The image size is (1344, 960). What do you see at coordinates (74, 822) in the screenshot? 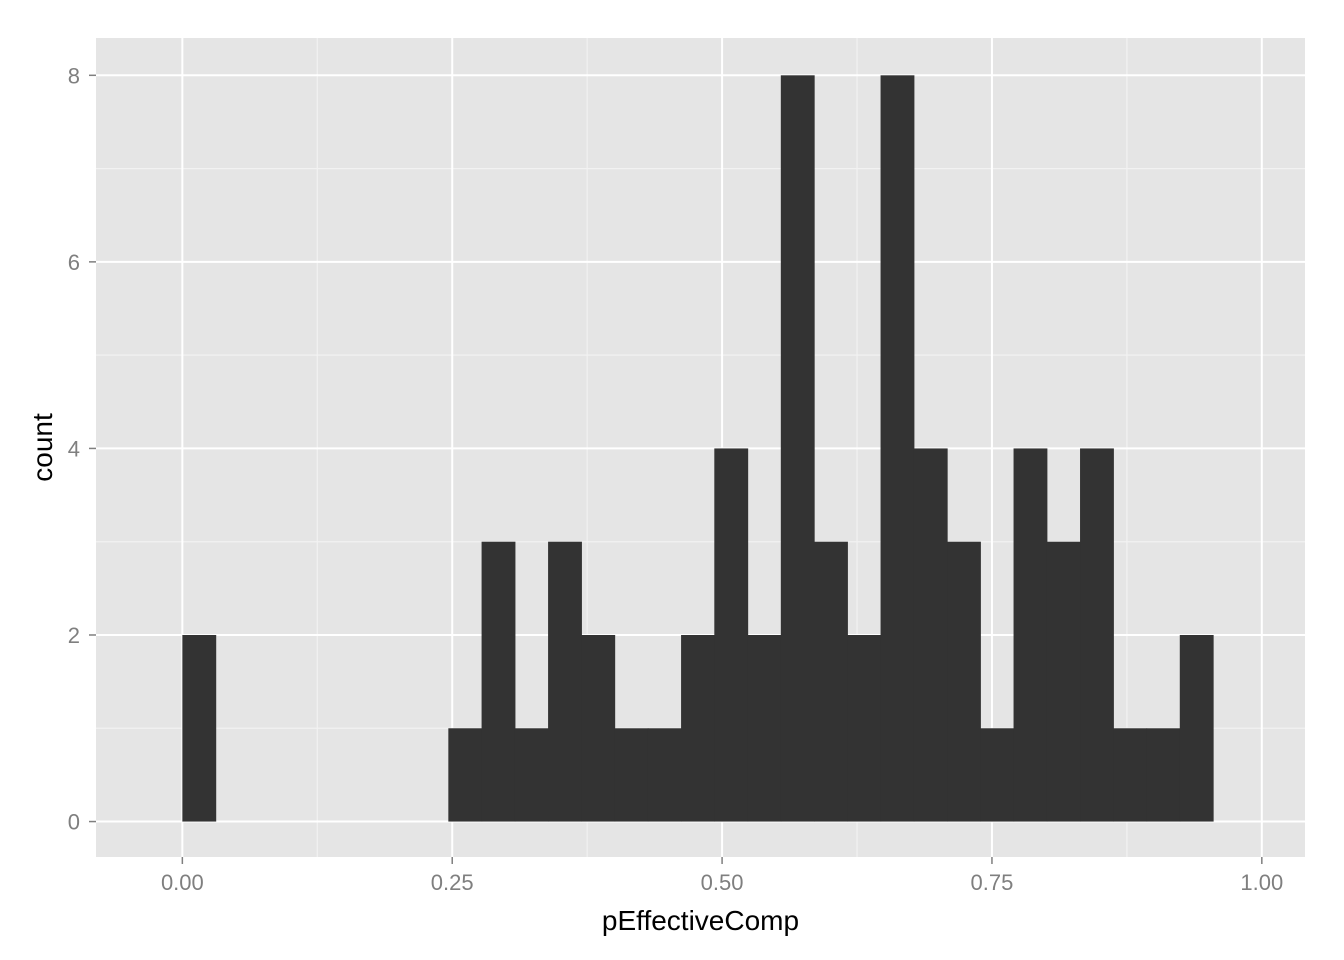
I see `y-tick-label: 0` at bounding box center [74, 822].